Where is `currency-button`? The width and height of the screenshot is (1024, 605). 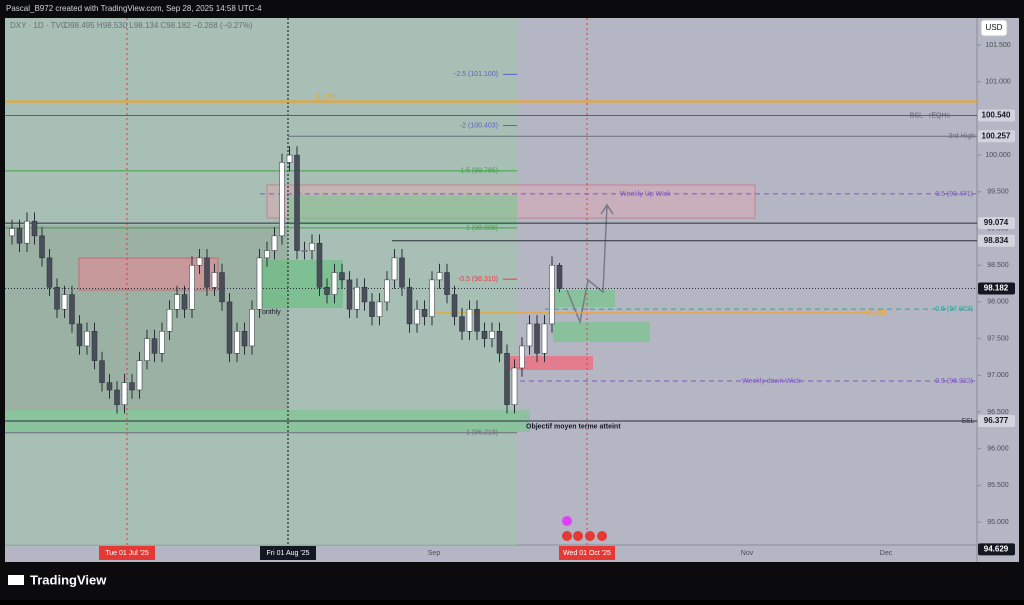
currency-button is located at coordinates (994, 28).